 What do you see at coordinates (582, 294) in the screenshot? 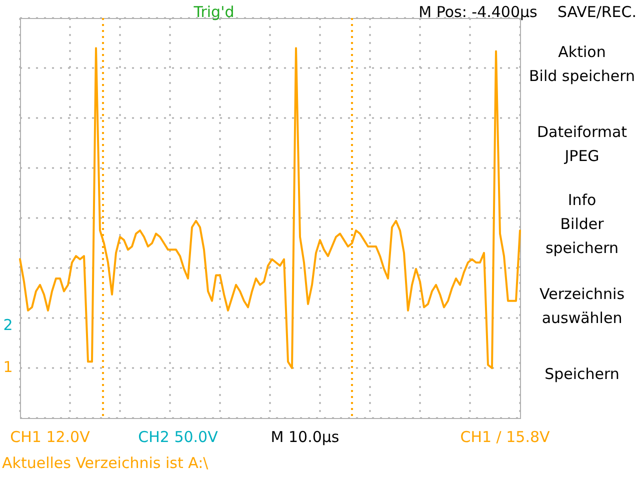
I see `text: Verzeichnis` at bounding box center [582, 294].